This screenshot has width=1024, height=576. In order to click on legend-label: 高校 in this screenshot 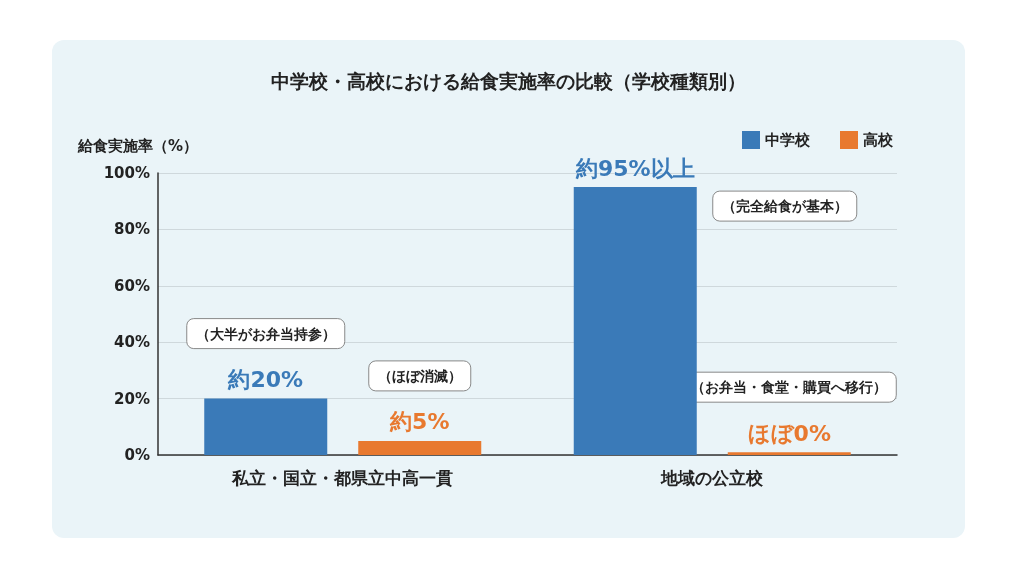, I will do `click(878, 140)`.